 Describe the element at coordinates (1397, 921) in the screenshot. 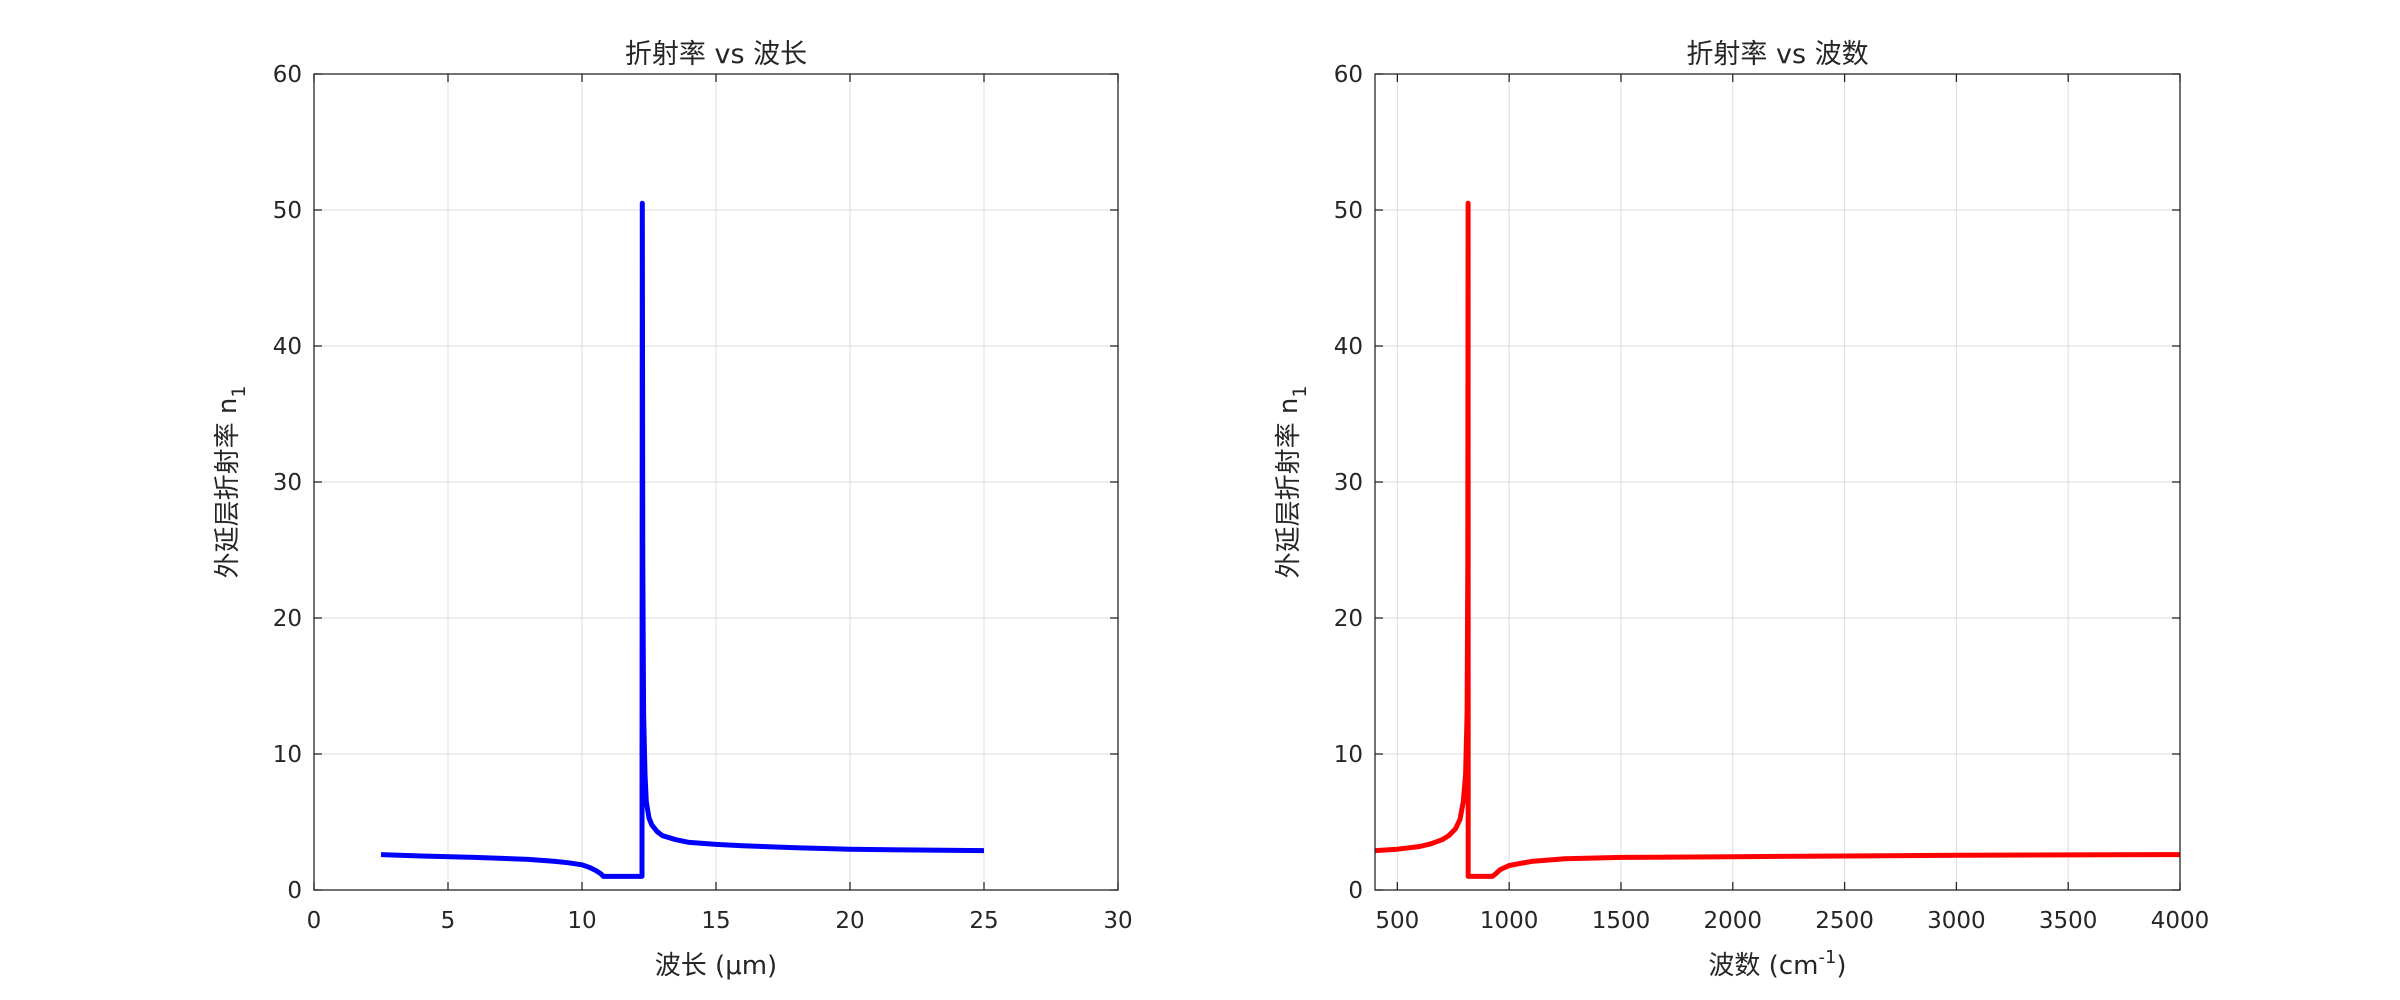

I see `x-tick-label: 500` at that location.